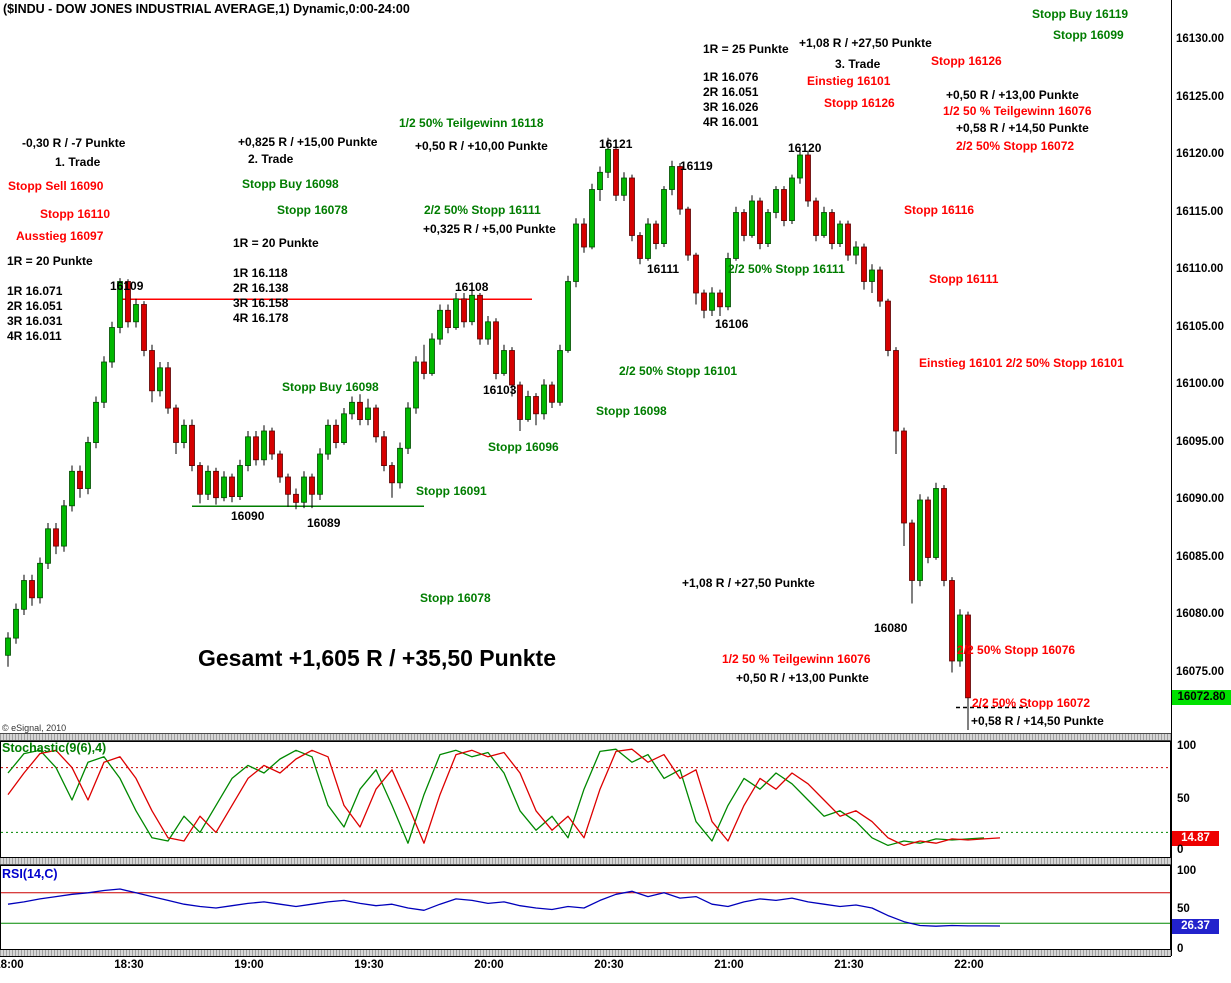  I want to click on annotation: 3. Trade, so click(858, 64).